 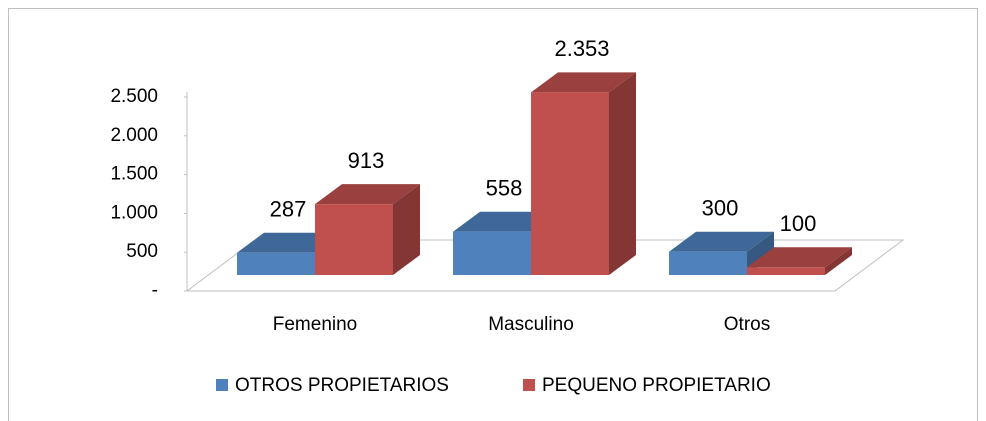 I want to click on x-tick-label: Femenino, so click(x=315, y=324).